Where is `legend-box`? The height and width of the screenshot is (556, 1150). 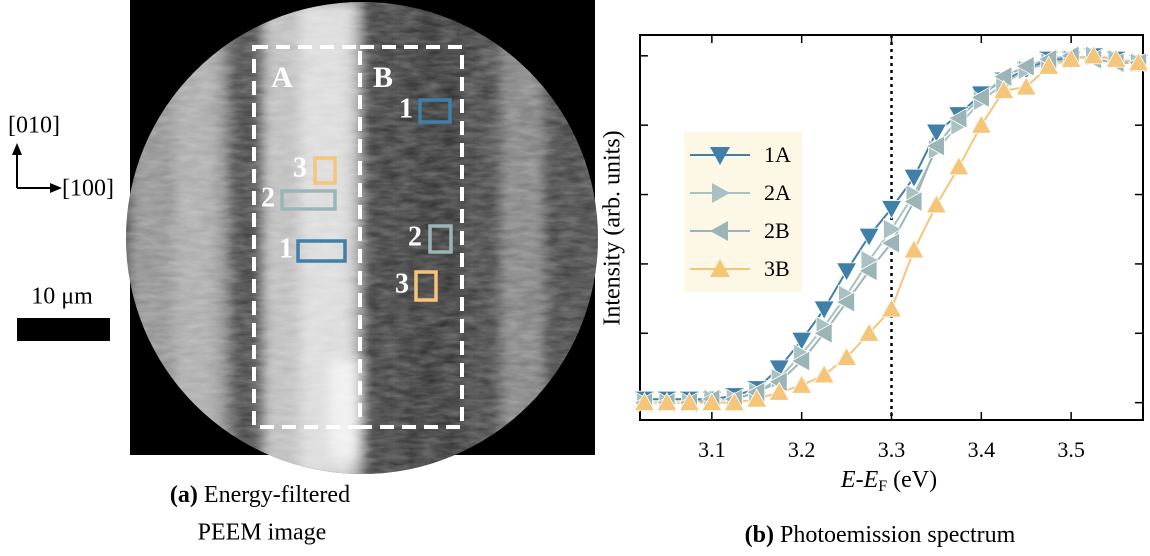 legend-box is located at coordinates (743, 212).